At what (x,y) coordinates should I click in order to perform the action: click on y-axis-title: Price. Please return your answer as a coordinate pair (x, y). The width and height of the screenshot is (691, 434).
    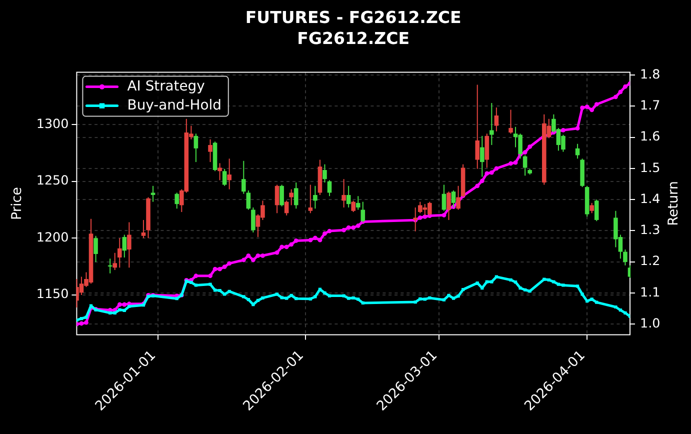
    Looking at the image, I should click on (17, 203).